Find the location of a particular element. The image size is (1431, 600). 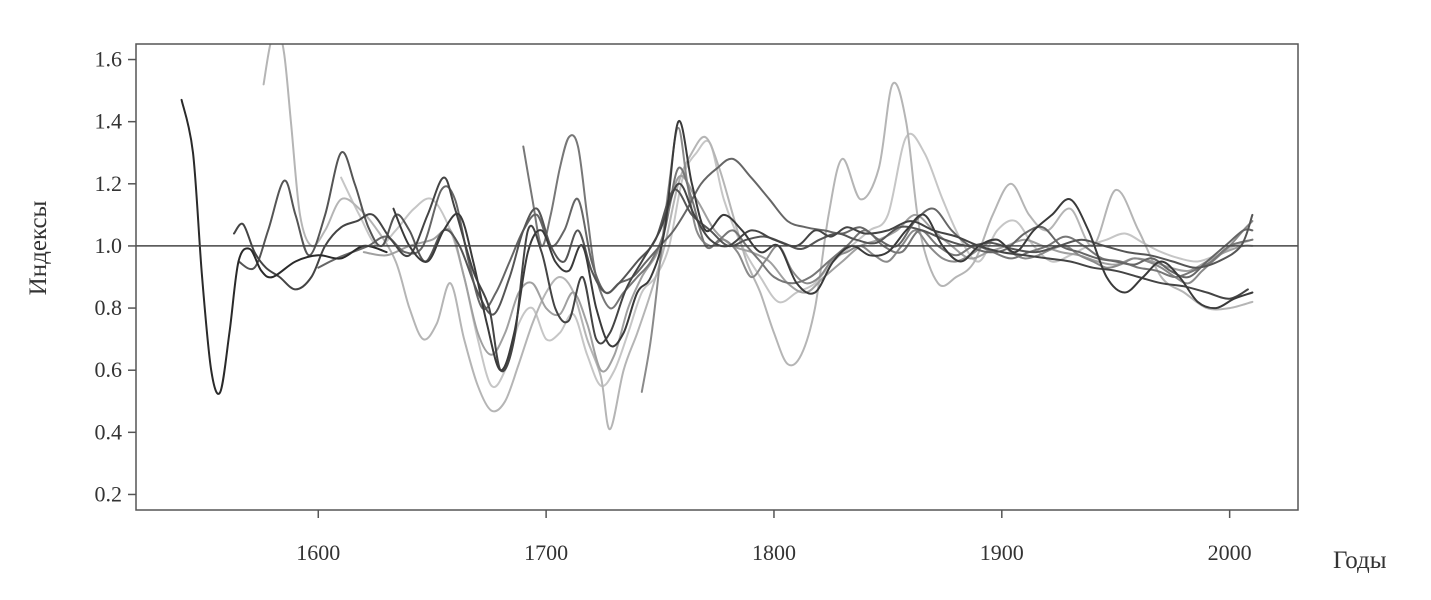

y-tick-label: 1.4 is located at coordinates (109, 121).